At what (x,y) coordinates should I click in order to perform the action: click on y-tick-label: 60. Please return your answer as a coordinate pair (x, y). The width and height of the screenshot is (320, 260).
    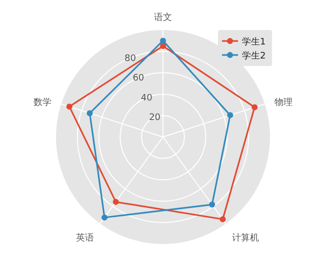
    Looking at the image, I should click on (138, 79).